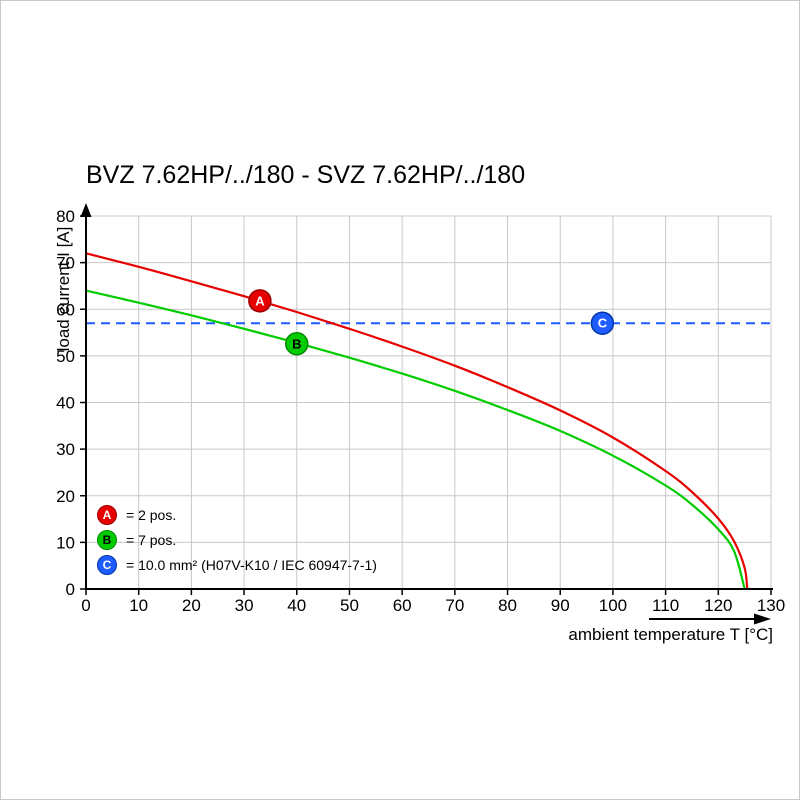  Describe the element at coordinates (762, 619) in the screenshot. I see `x-axis-arrow-icon` at that location.